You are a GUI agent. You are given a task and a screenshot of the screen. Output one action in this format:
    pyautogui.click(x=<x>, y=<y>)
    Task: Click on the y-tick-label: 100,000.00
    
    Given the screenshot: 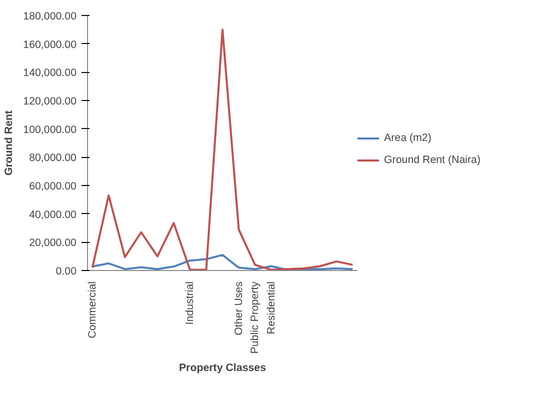 What is the action you would take?
    pyautogui.click(x=50, y=130)
    